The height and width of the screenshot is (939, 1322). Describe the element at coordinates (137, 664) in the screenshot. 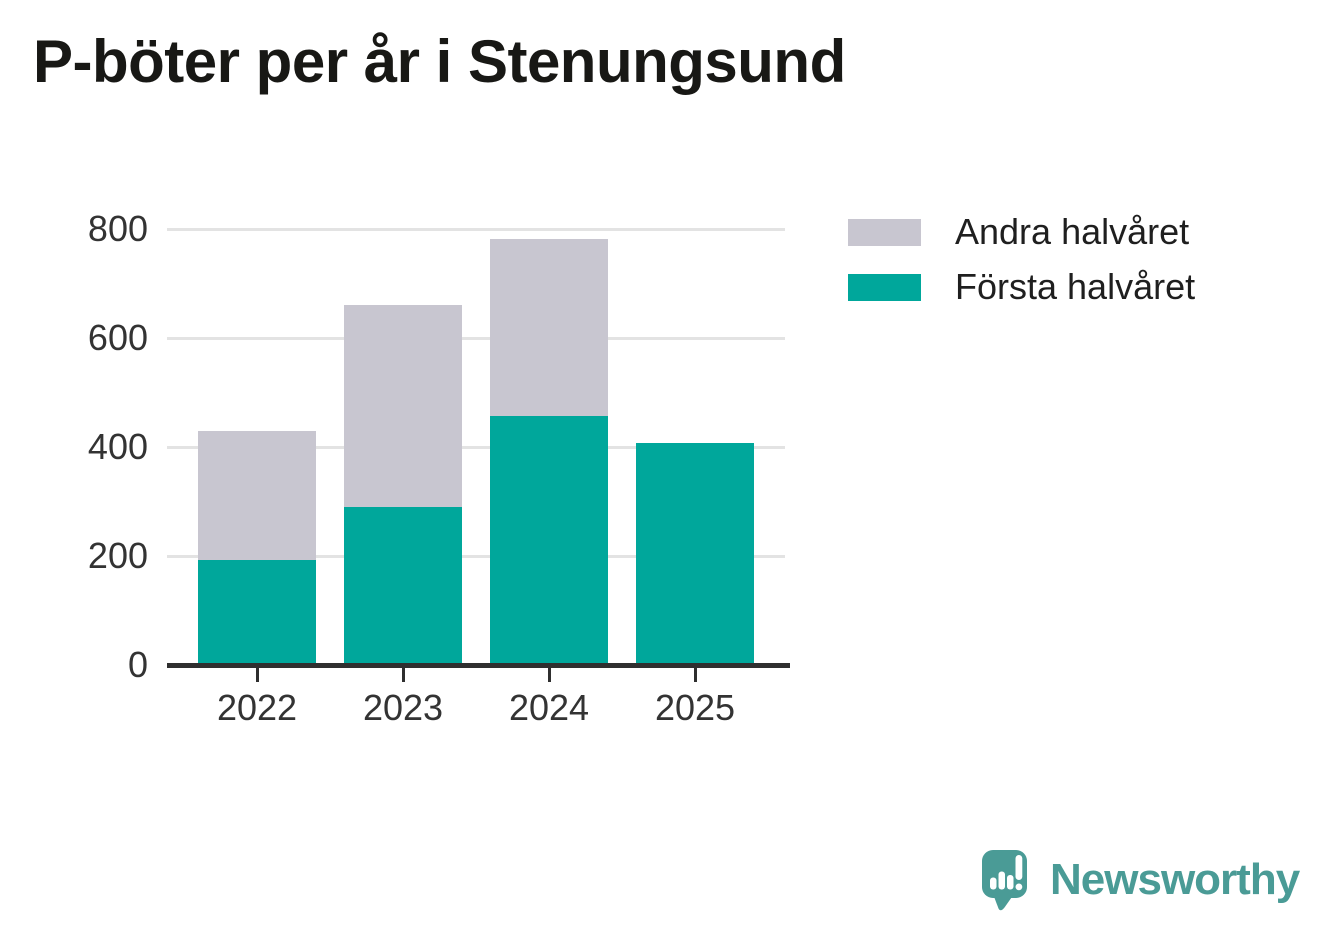

I see `y-axis-tick-label: 0` at that location.